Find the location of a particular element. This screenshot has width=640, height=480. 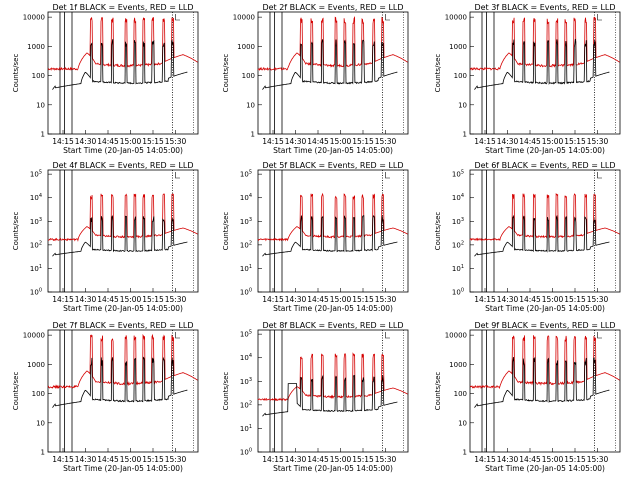

panel-title: Det 3f BLACK = Events, RED = LLD is located at coordinates (544, 7).